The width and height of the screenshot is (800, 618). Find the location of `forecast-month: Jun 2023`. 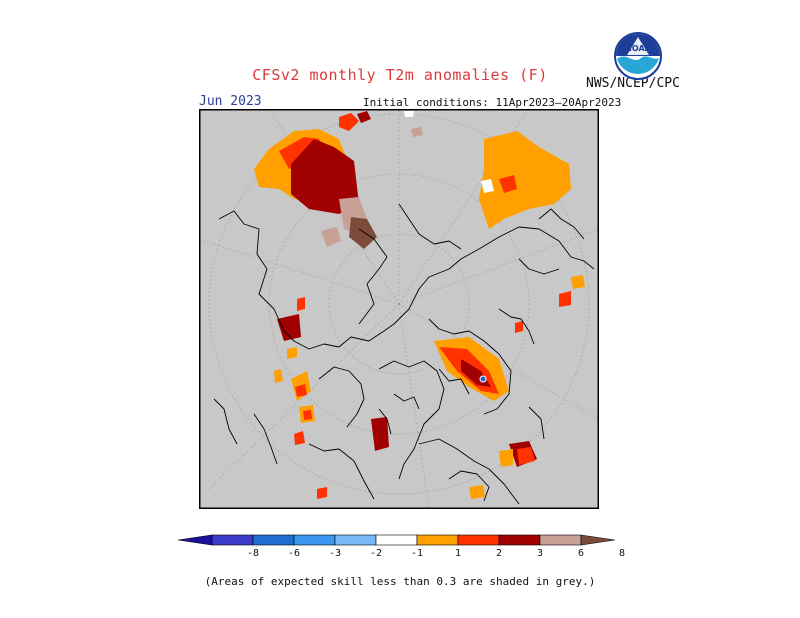

forecast-month: Jun 2023 is located at coordinates (230, 101).